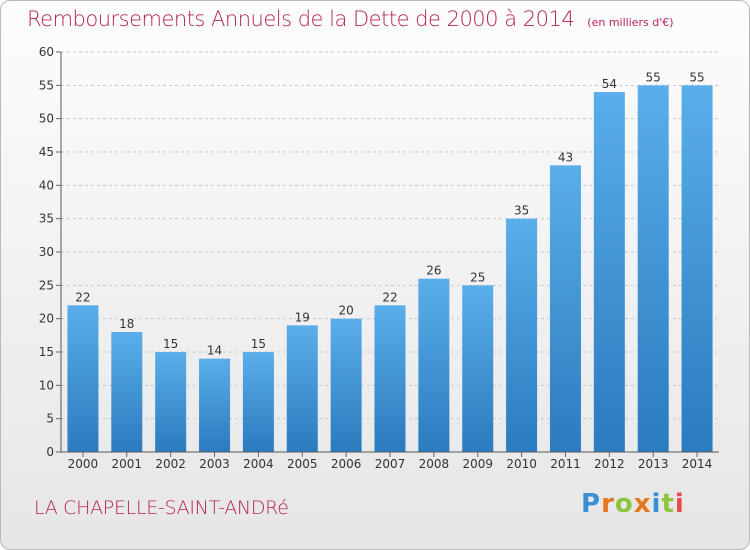 Image resolution: width=750 pixels, height=550 pixels. Describe the element at coordinates (521, 211) in the screenshot. I see `data-label: 35` at that location.